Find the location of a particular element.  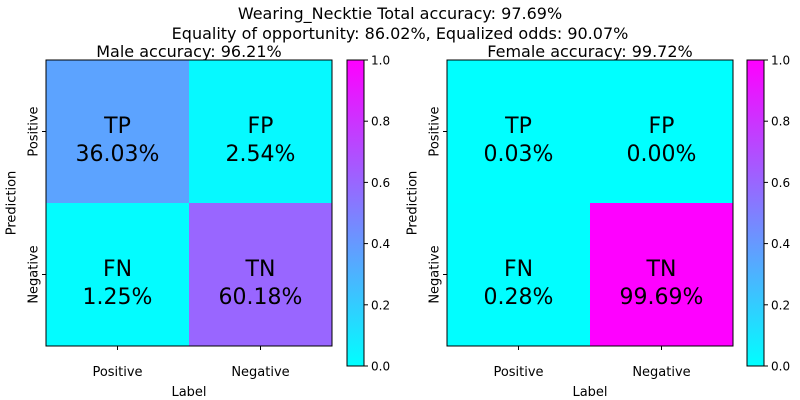

cell-percentage: 0.00% is located at coordinates (662, 154).